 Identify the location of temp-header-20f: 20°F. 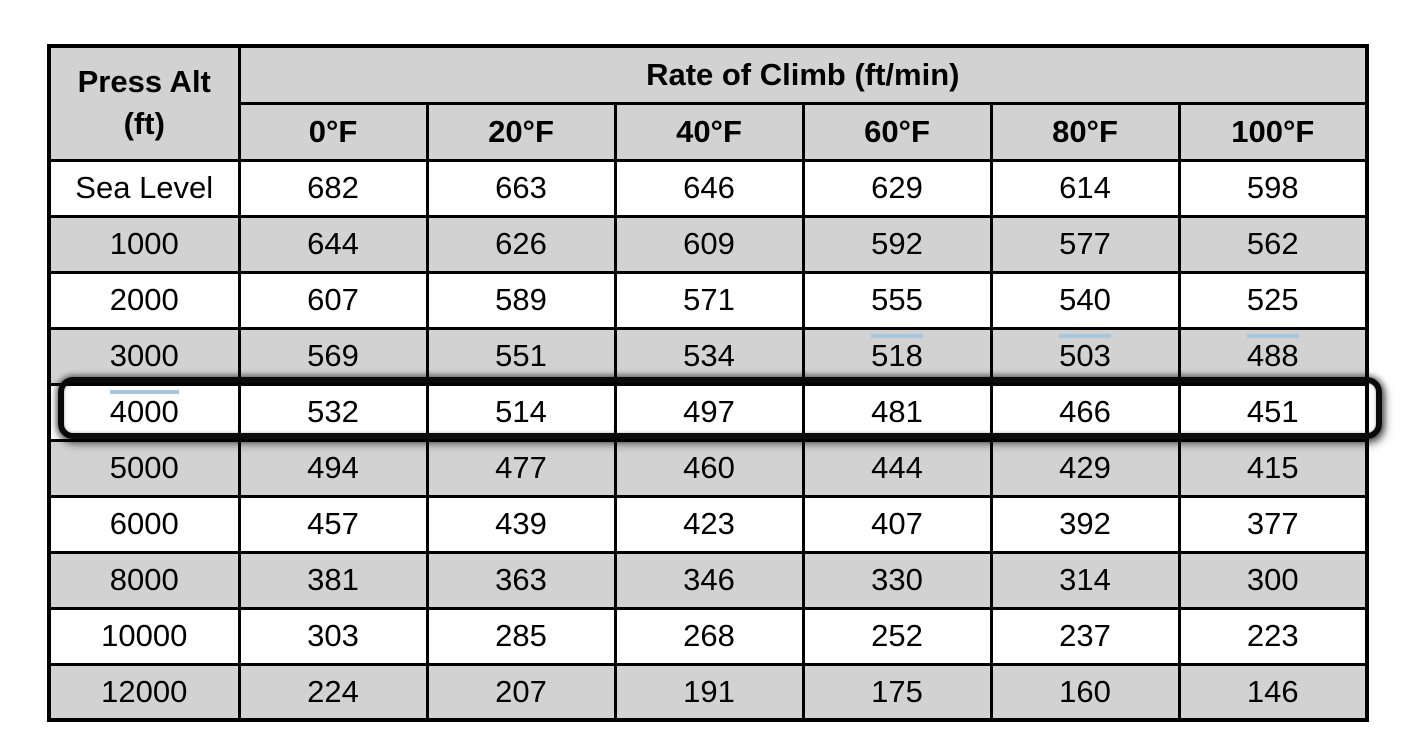
(521, 131).